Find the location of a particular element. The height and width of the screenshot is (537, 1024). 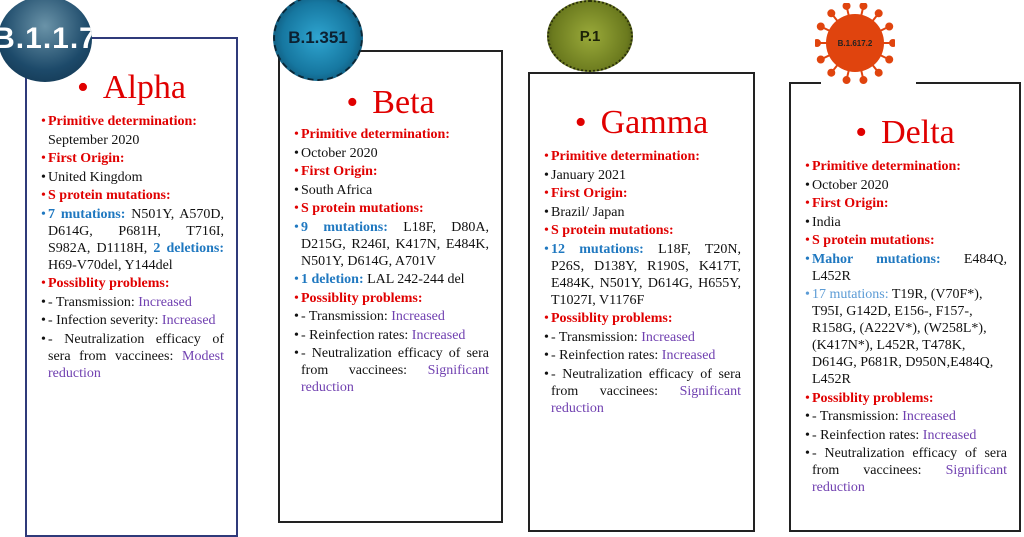

variant-title: • Alpha is located at coordinates (131, 88).